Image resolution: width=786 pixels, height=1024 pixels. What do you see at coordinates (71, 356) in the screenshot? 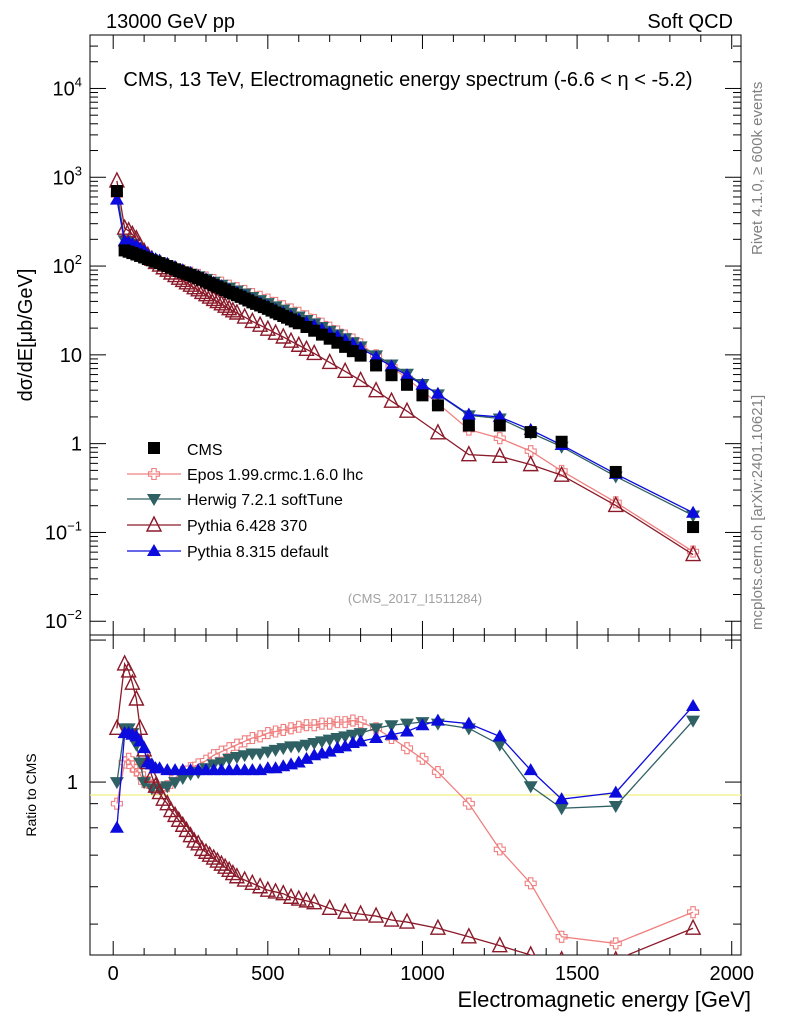
I see `y-tick-label: 10` at bounding box center [71, 356].